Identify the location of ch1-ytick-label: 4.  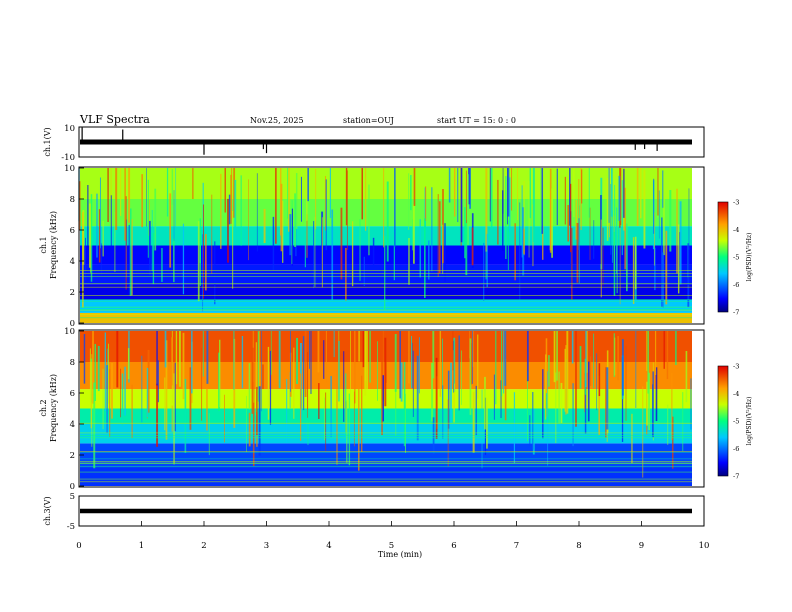
(72, 262).